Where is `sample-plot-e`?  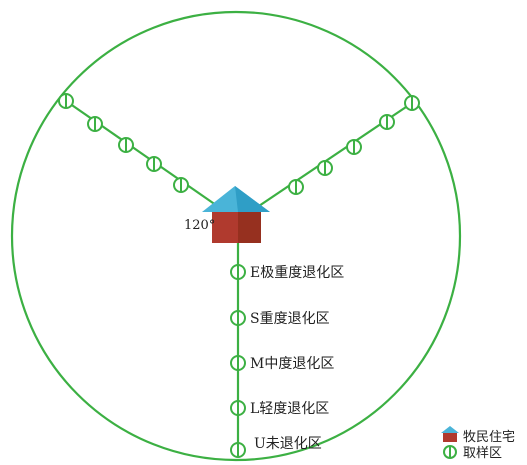 sample-plot-e is located at coordinates (238, 272).